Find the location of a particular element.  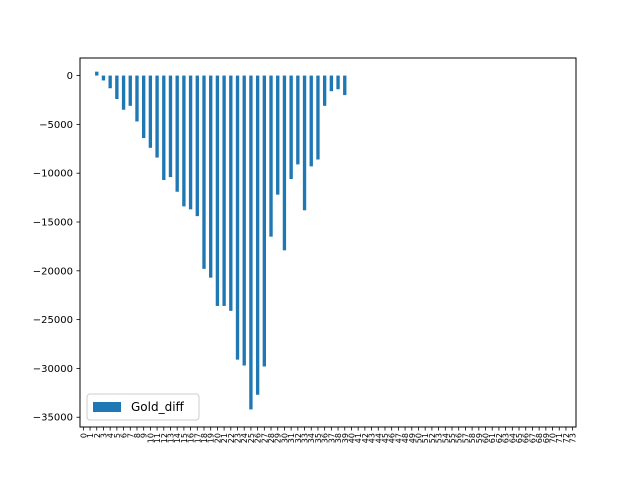

x-tick-label: 68 is located at coordinates (539, 438).